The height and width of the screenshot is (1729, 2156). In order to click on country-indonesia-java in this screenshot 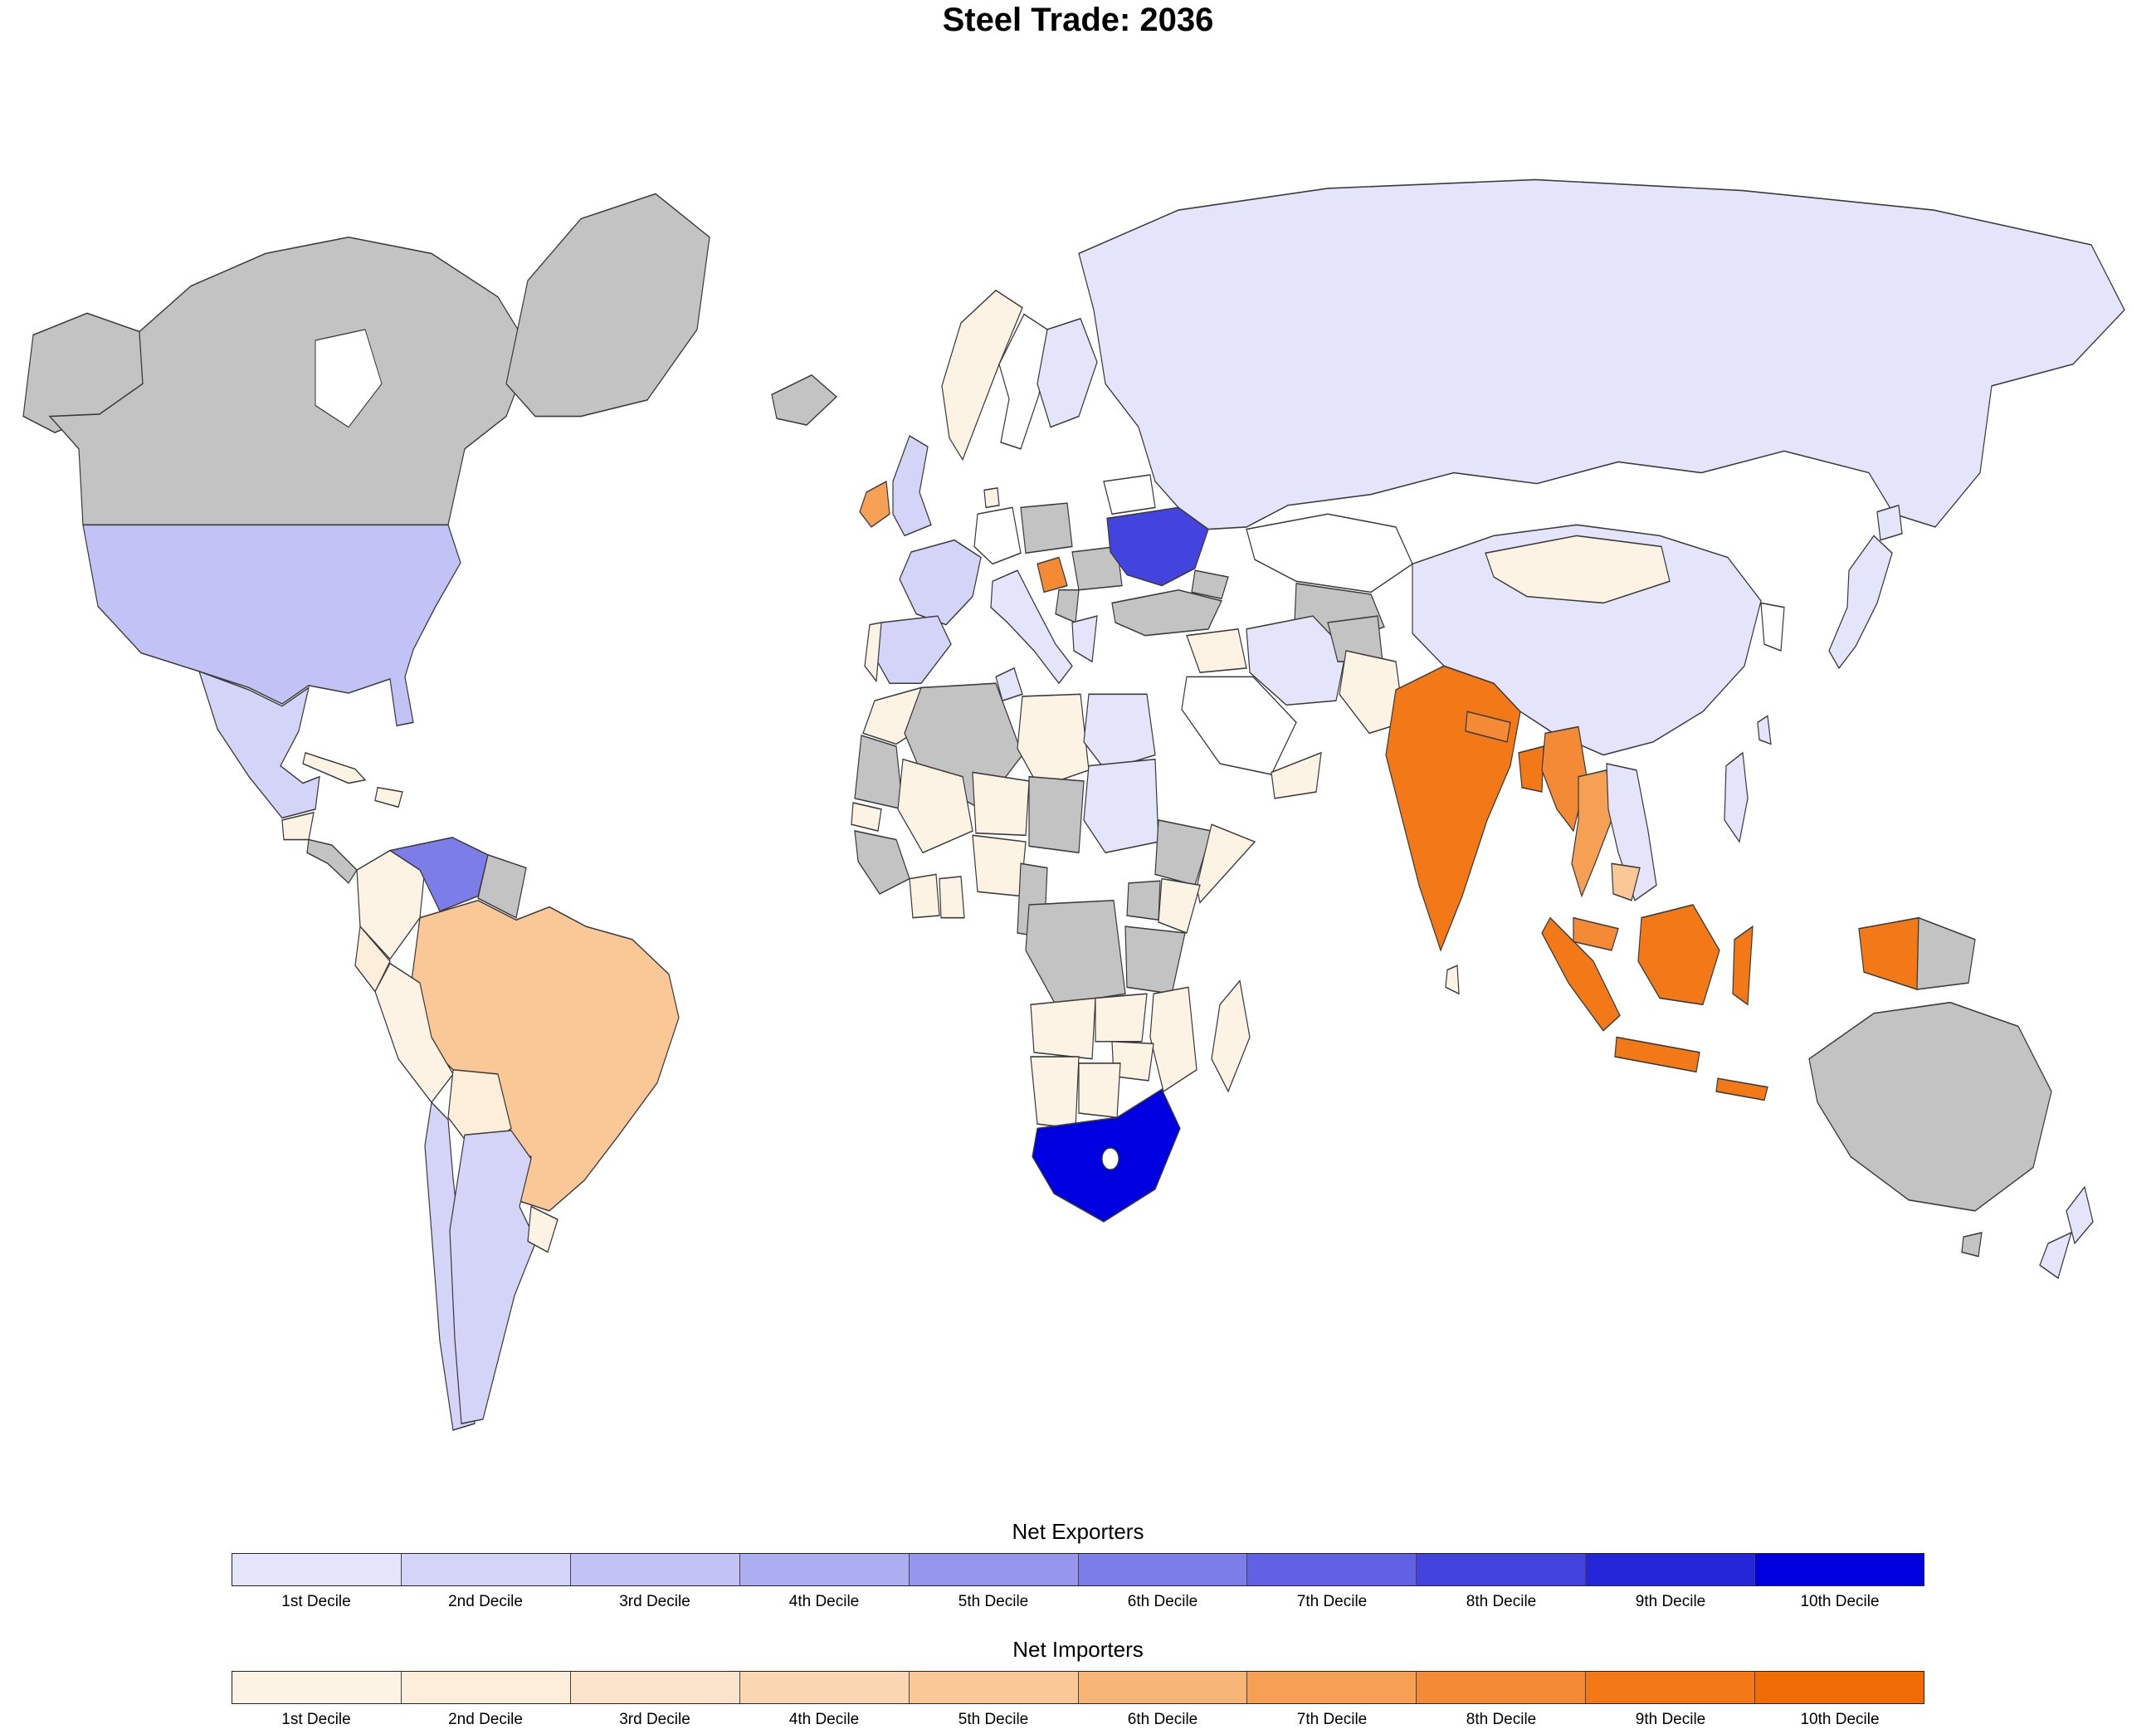, I will do `click(1657, 1054)`.